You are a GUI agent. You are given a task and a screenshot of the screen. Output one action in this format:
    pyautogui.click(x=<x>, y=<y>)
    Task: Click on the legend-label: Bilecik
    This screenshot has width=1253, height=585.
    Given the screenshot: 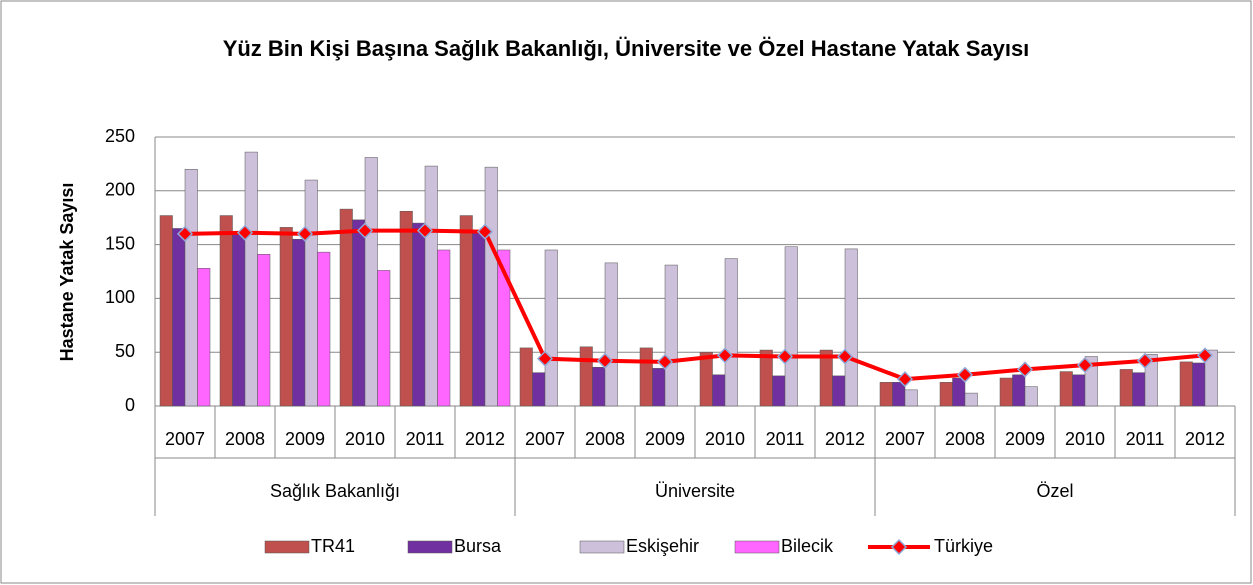 What is the action you would take?
    pyautogui.click(x=807, y=546)
    